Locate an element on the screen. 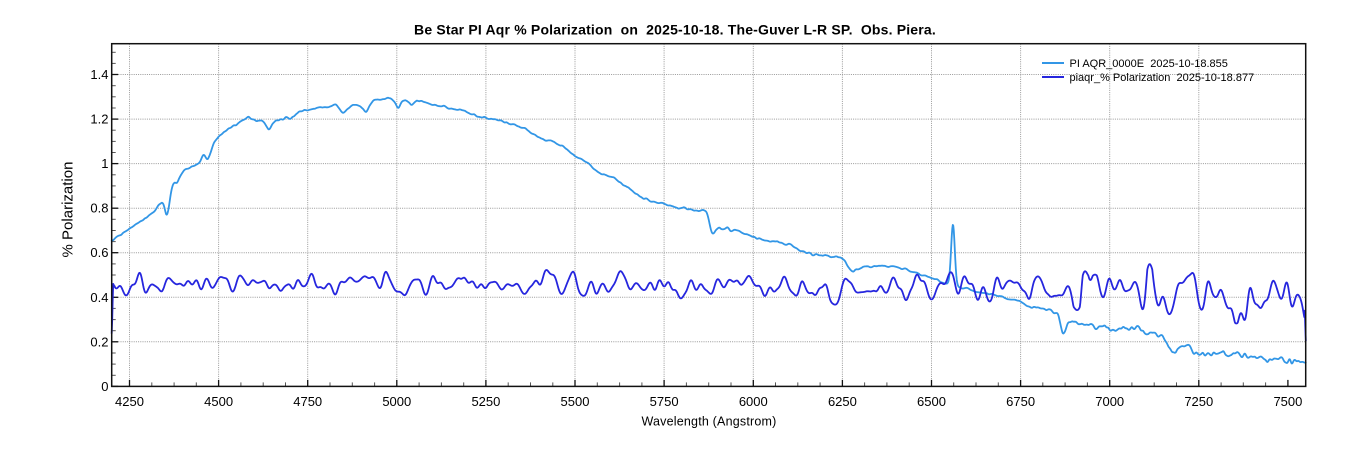  svg-text: 0.4 is located at coordinates (99, 297).